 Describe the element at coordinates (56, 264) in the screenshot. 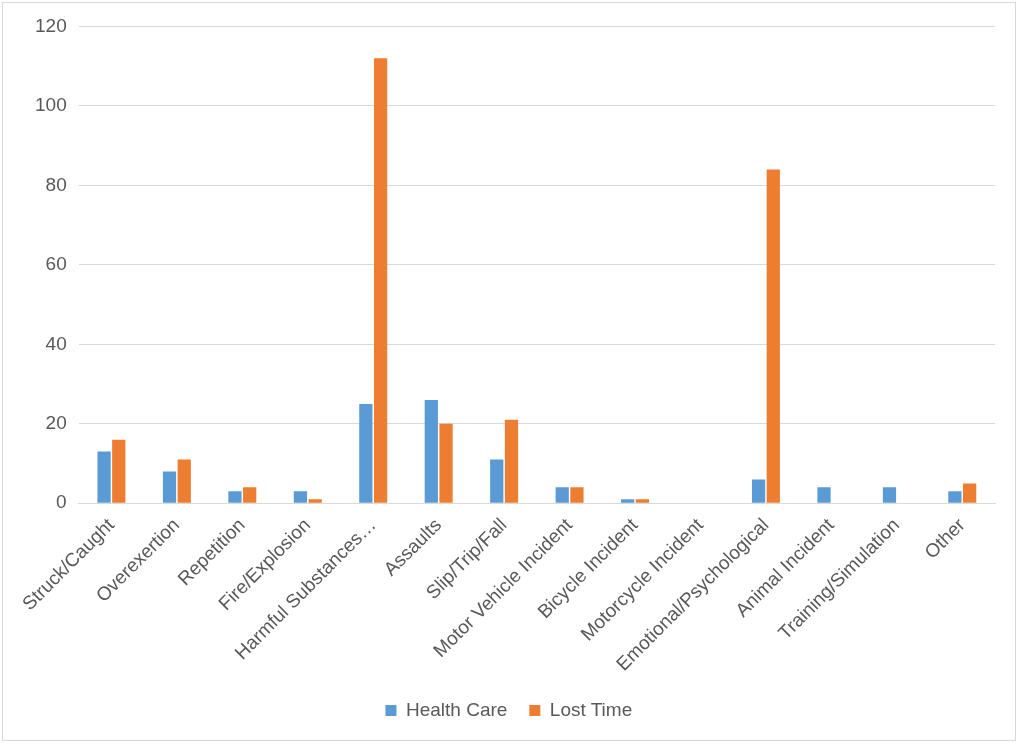

I see `y-tick-label: 60` at that location.